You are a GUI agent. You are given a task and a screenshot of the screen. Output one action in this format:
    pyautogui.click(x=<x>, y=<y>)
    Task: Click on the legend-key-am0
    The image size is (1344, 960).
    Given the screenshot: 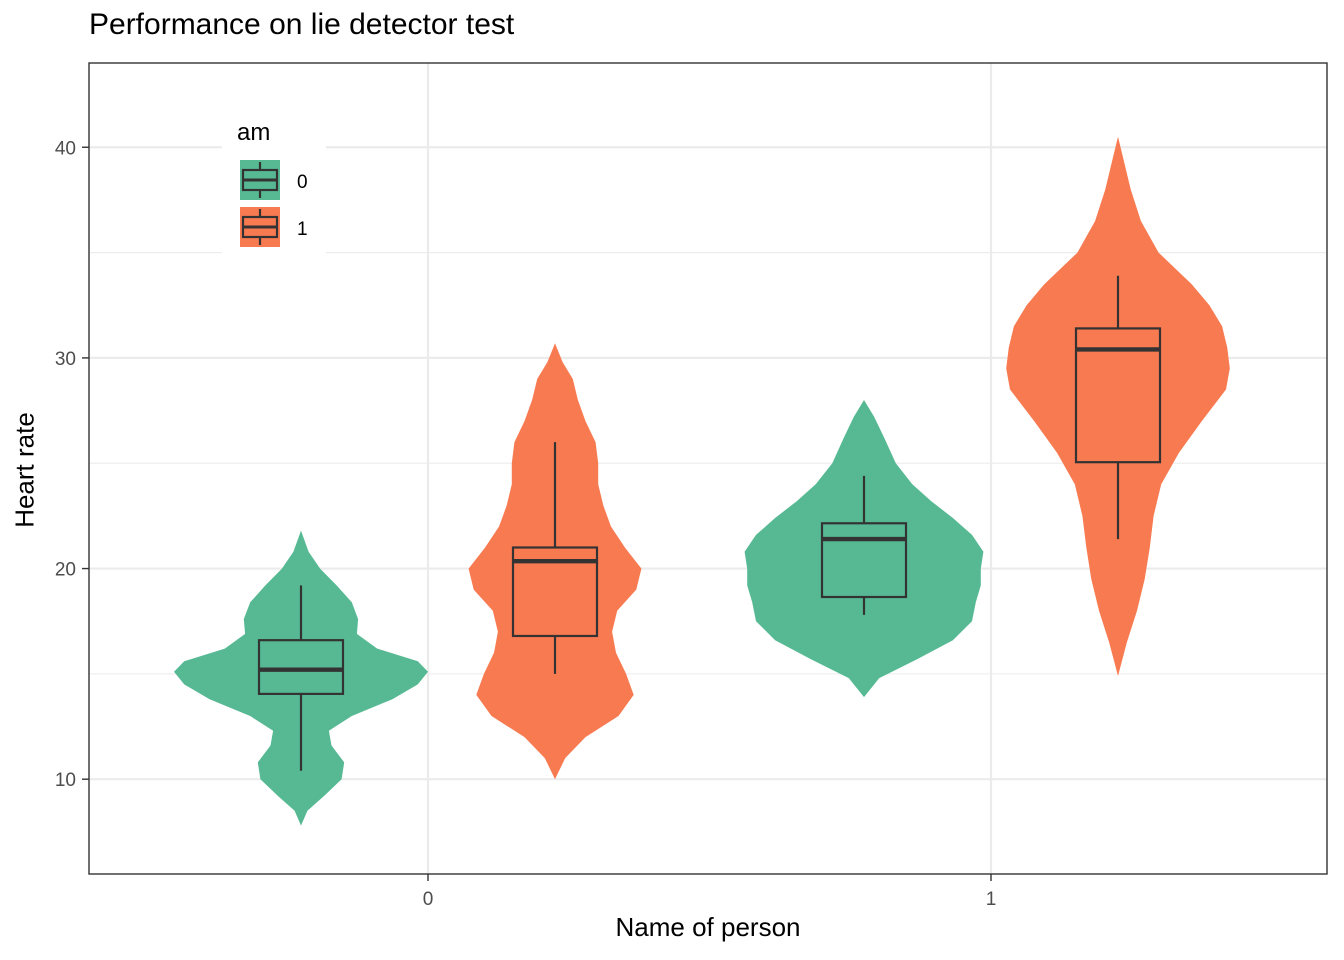 What is the action you would take?
    pyautogui.click(x=260, y=180)
    